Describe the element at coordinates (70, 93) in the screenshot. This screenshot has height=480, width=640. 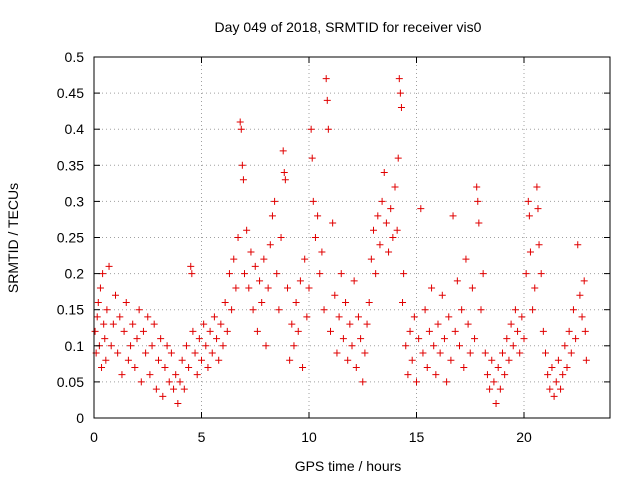
I see `y-tick-label: 0.45` at that location.